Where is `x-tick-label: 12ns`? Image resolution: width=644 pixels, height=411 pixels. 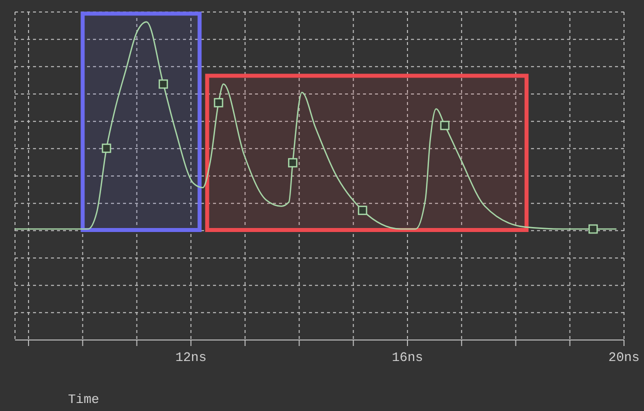 x-tick-label: 12ns is located at coordinates (191, 358).